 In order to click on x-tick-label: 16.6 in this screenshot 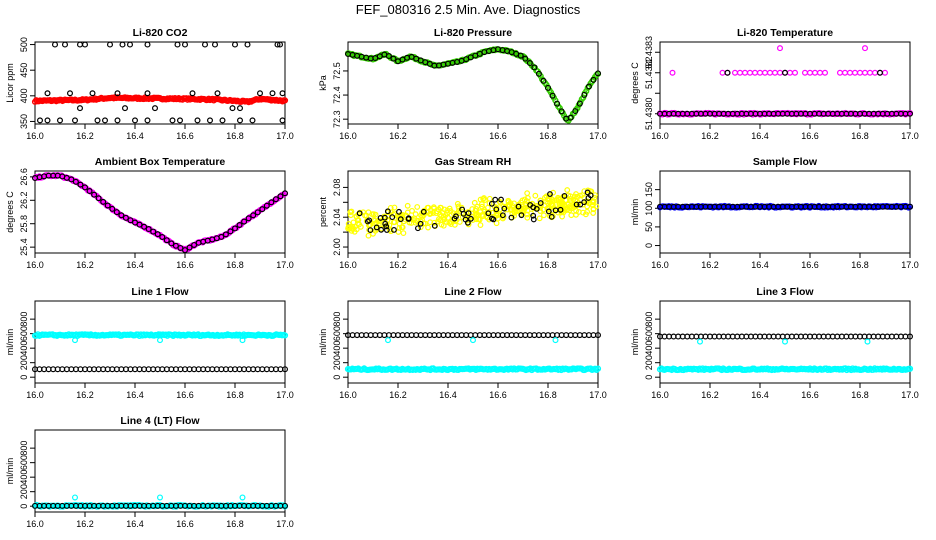, I will do `click(810, 136)`.